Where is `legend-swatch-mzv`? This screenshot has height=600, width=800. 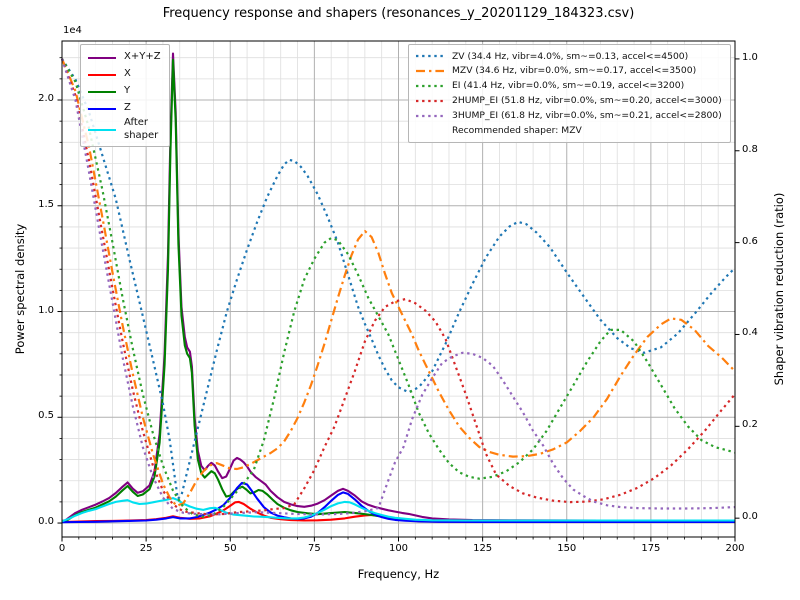
legend-swatch-mzv is located at coordinates (430, 71).